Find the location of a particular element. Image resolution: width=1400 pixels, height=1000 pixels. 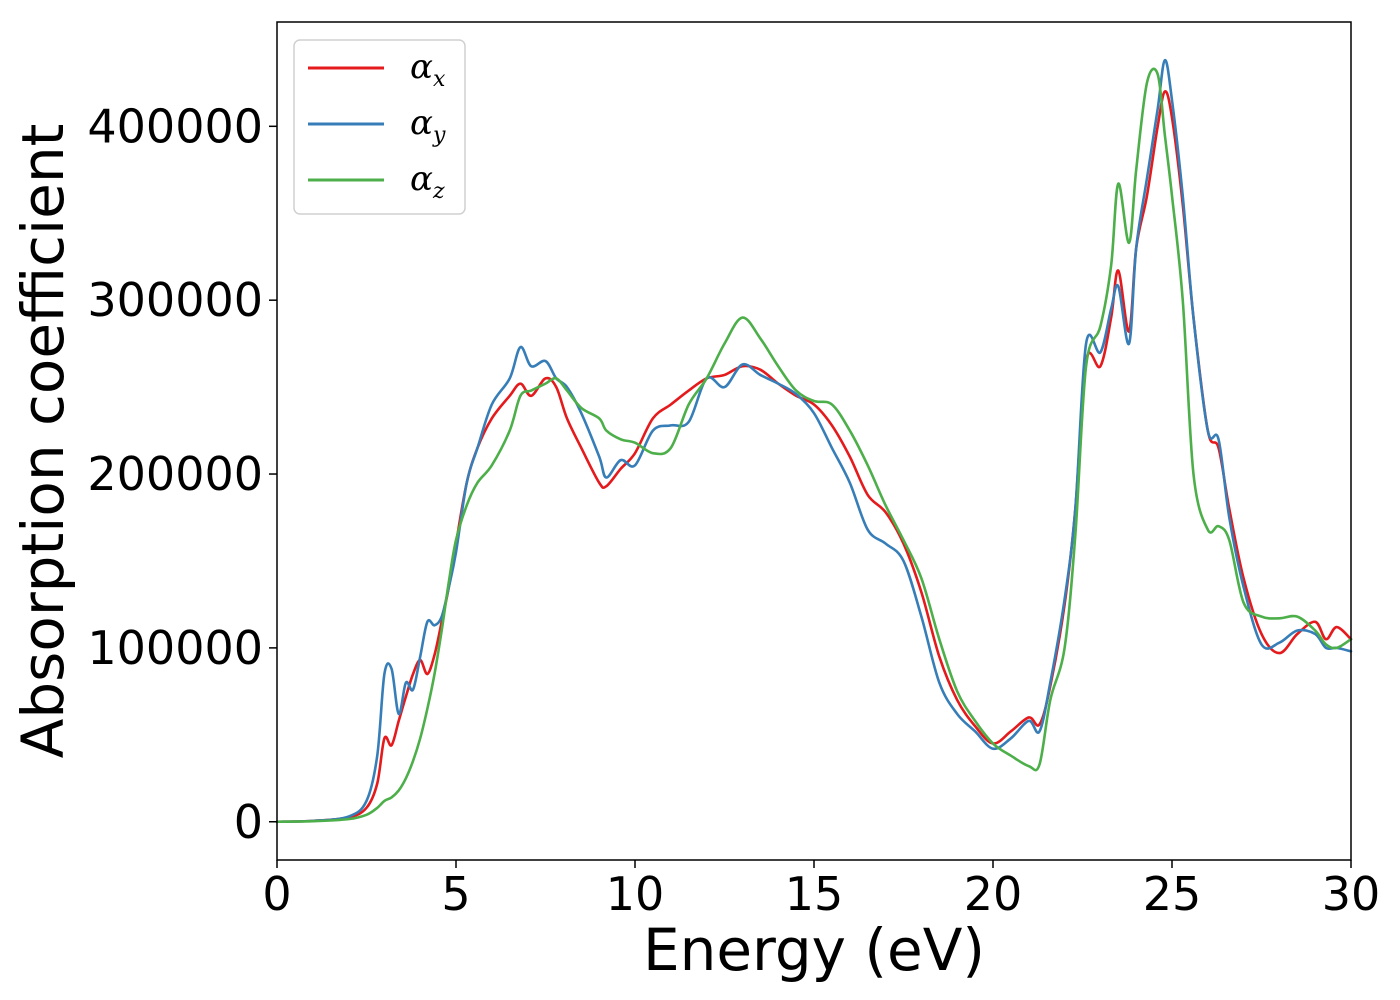

x-tick-label: 30 is located at coordinates (1351, 894).